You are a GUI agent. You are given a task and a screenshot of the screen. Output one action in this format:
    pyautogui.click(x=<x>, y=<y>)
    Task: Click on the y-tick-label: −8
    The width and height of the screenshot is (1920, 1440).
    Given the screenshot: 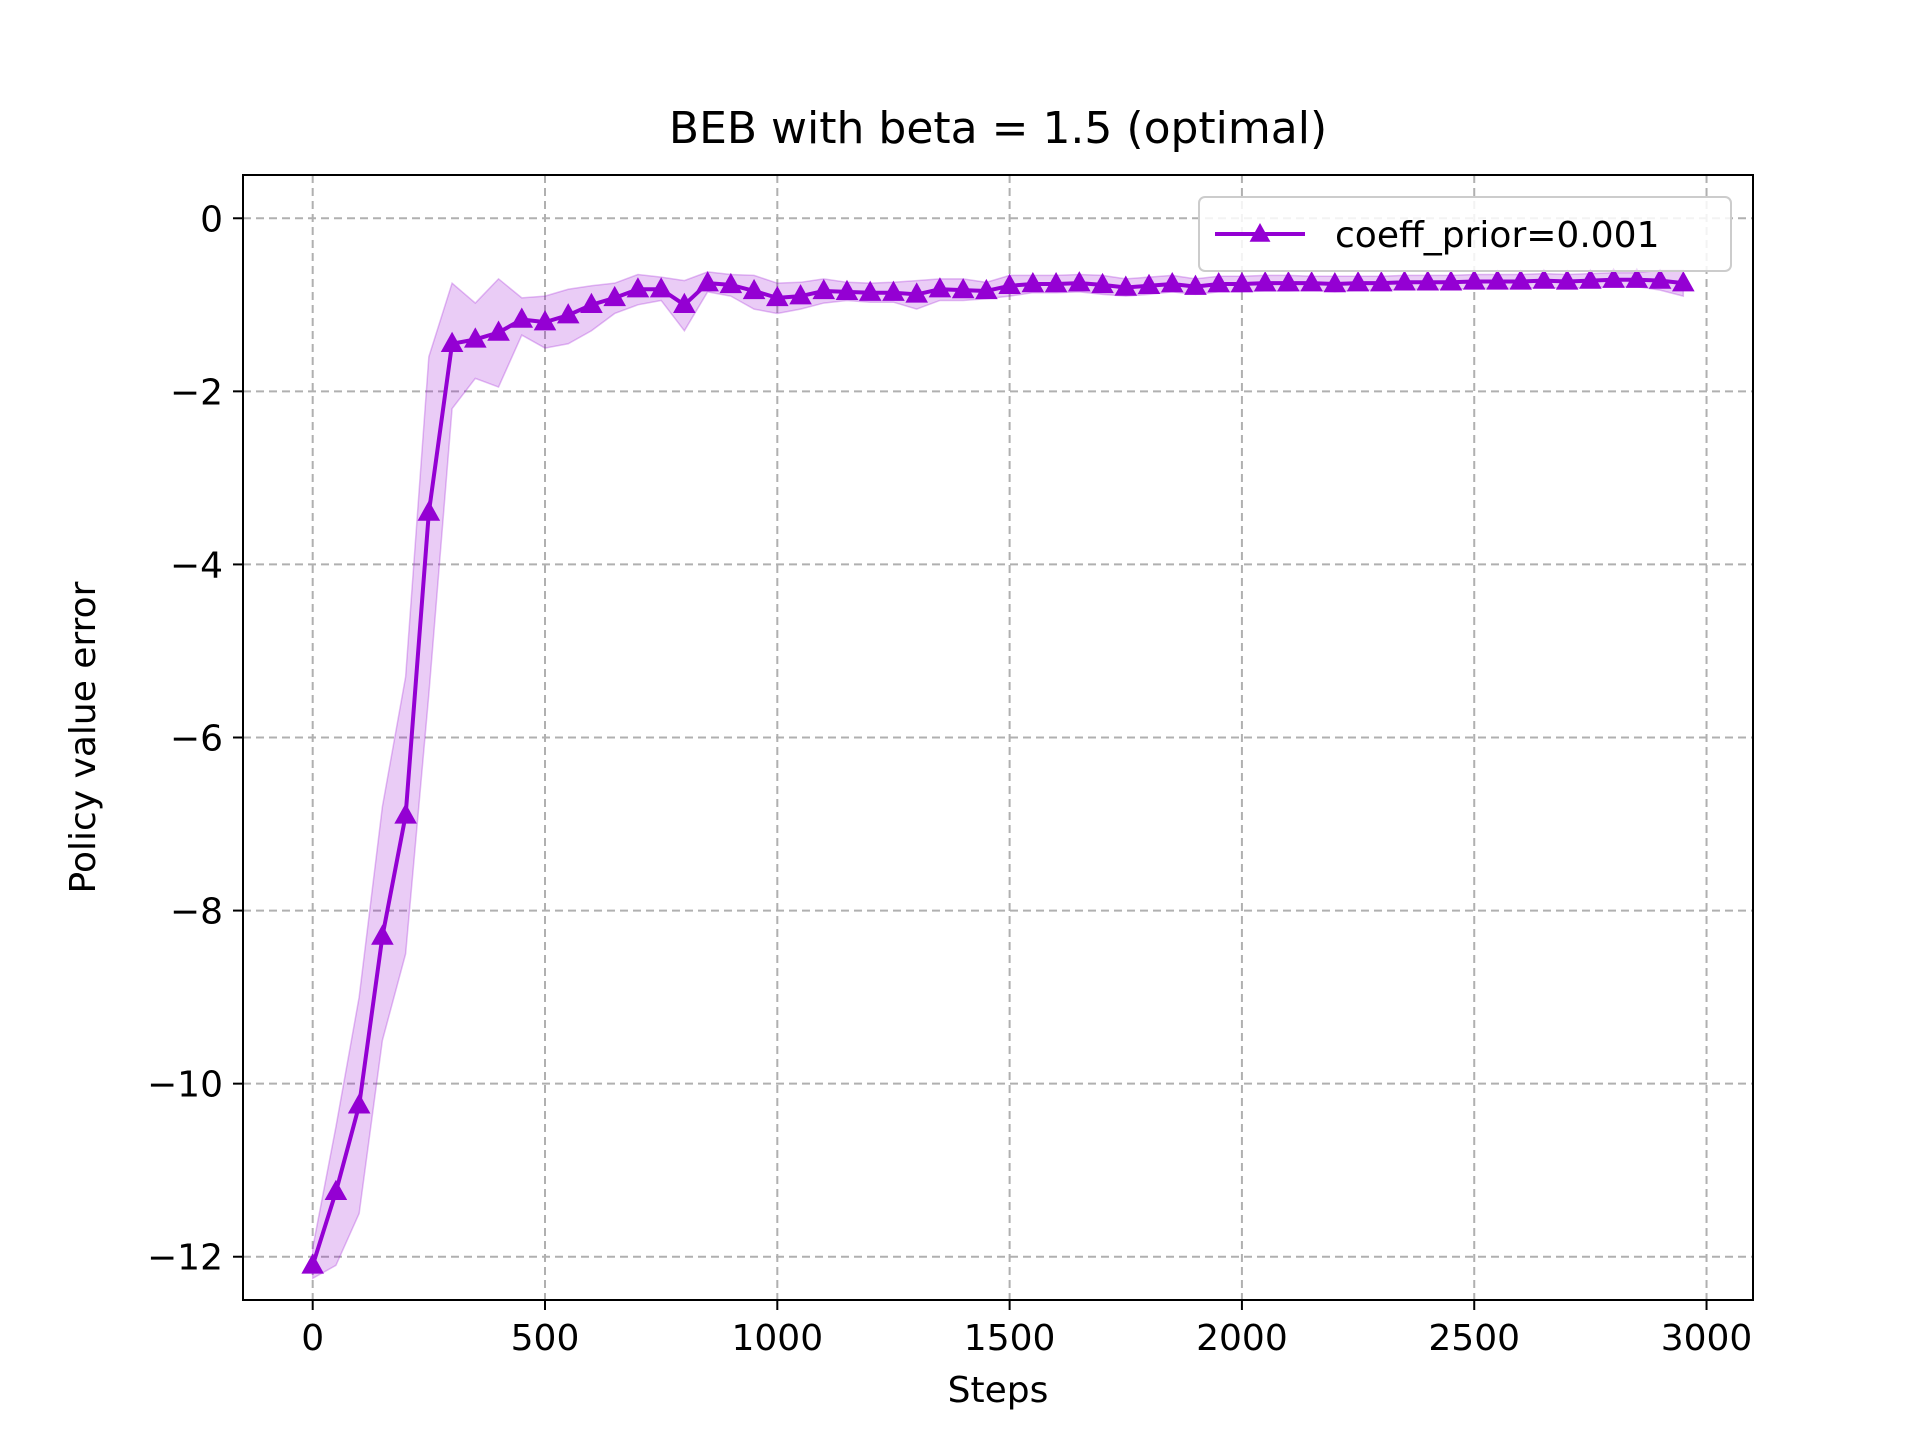 What is the action you would take?
    pyautogui.click(x=196, y=912)
    